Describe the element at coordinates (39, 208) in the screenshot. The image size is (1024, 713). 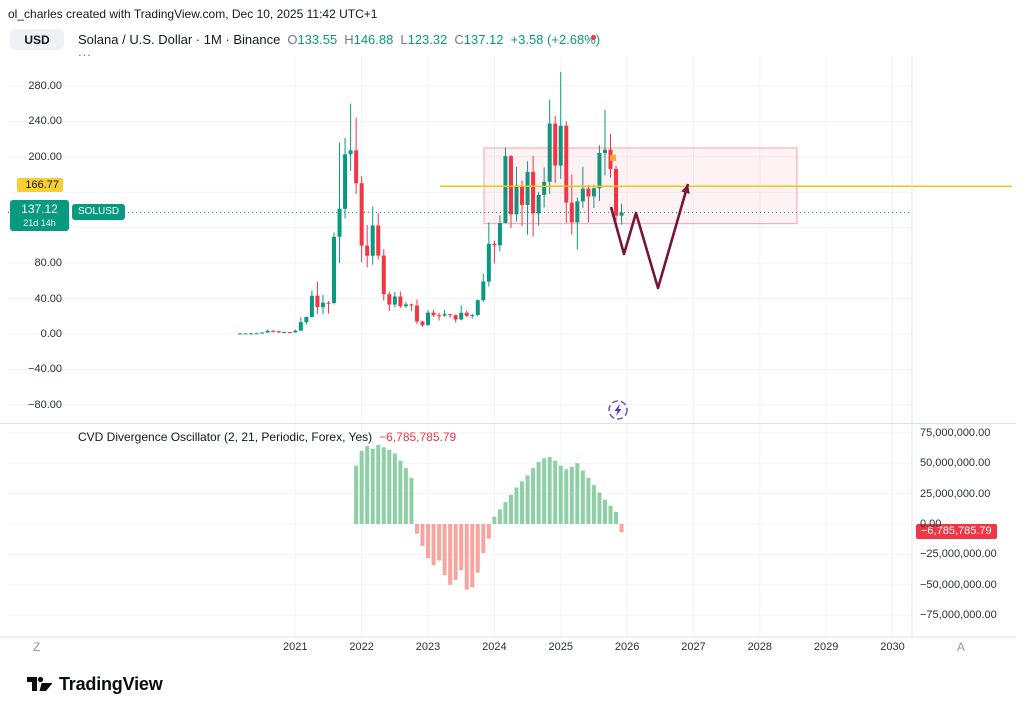
I see `current-price-value: 137.12` at that location.